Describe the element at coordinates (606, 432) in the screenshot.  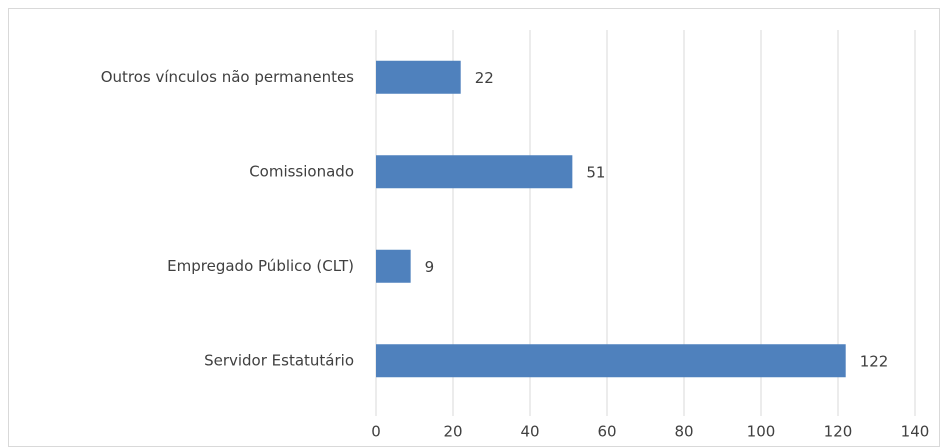
I see `x-tick-label: 60` at that location.